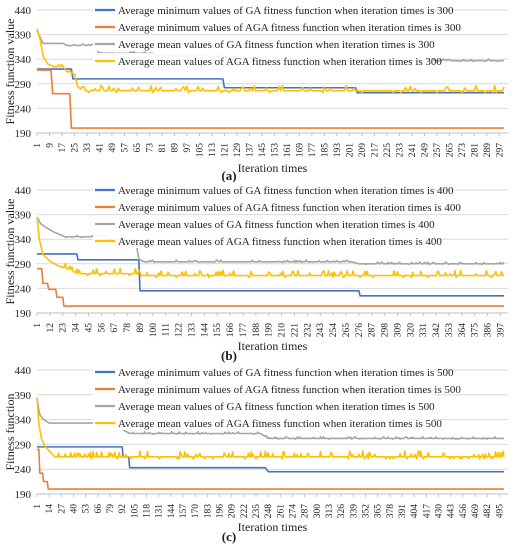  I want to click on x-tick-label: 353, so click(450, 330).